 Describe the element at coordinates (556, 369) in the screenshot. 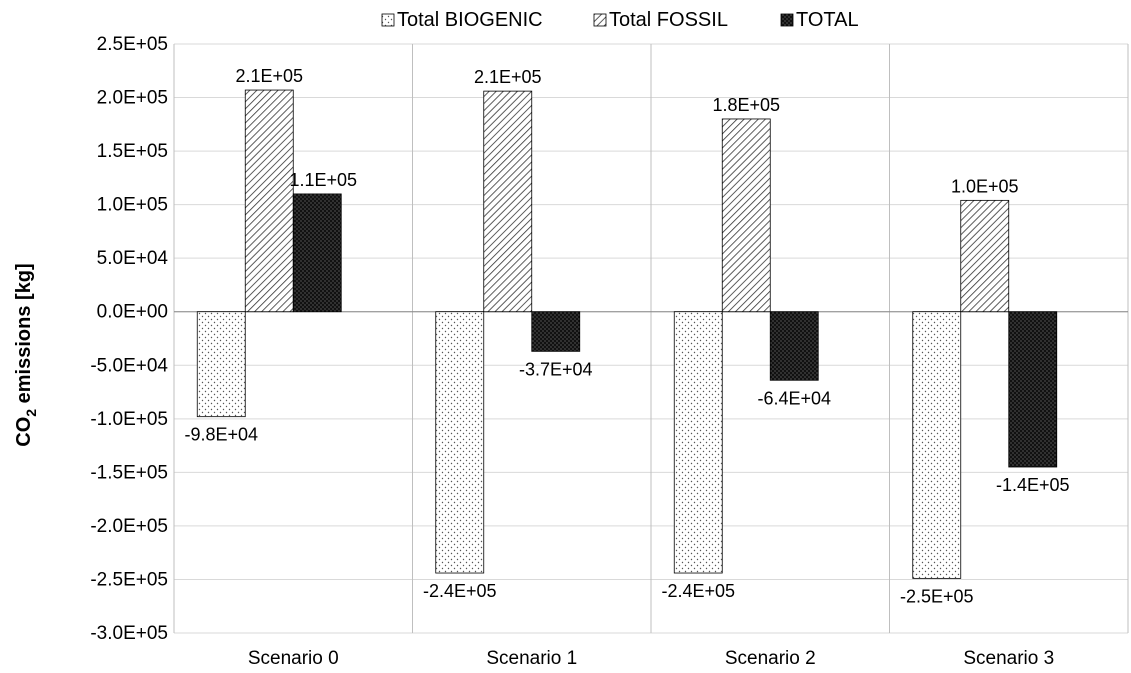

I see `data-label: -3.7E+04` at that location.